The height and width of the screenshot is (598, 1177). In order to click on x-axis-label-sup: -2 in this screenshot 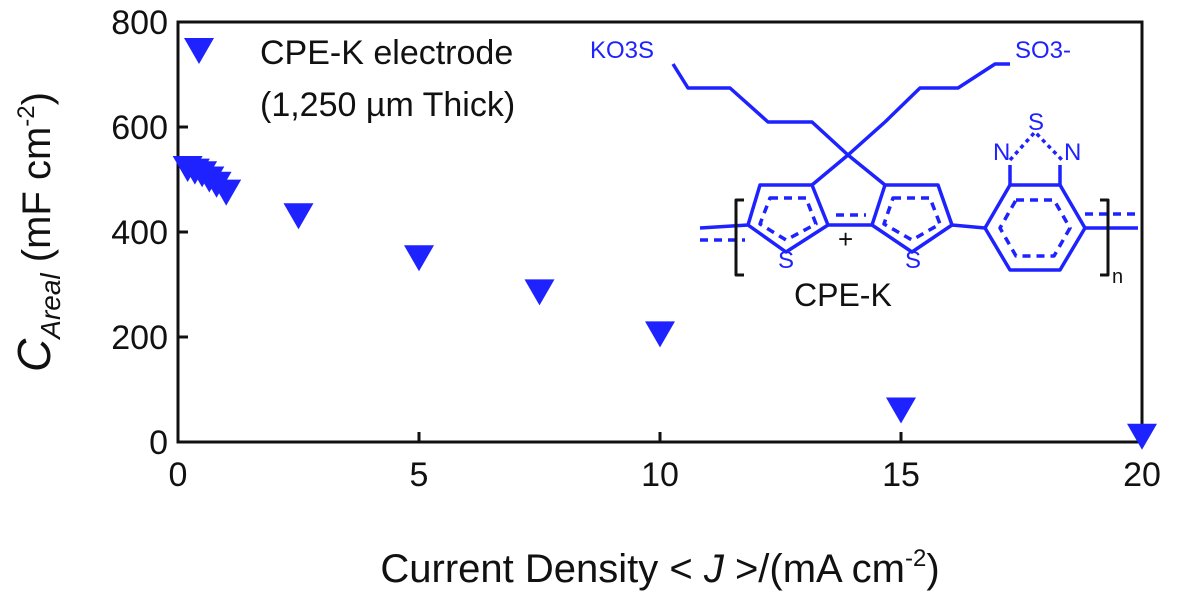, I will do `click(915, 558)`.